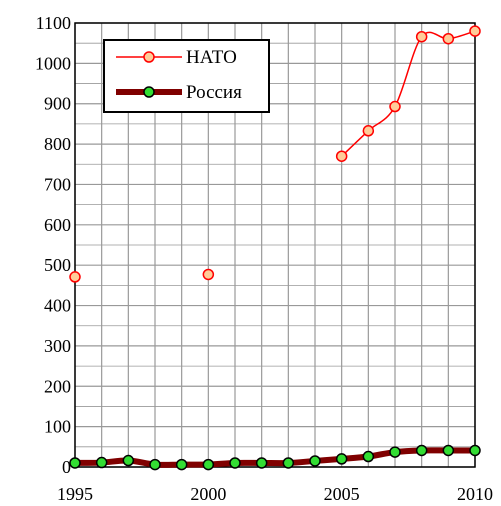 The width and height of the screenshot is (501, 506). What do you see at coordinates (149, 57) in the screenshot?
I see `legend-marker-nato` at bounding box center [149, 57].